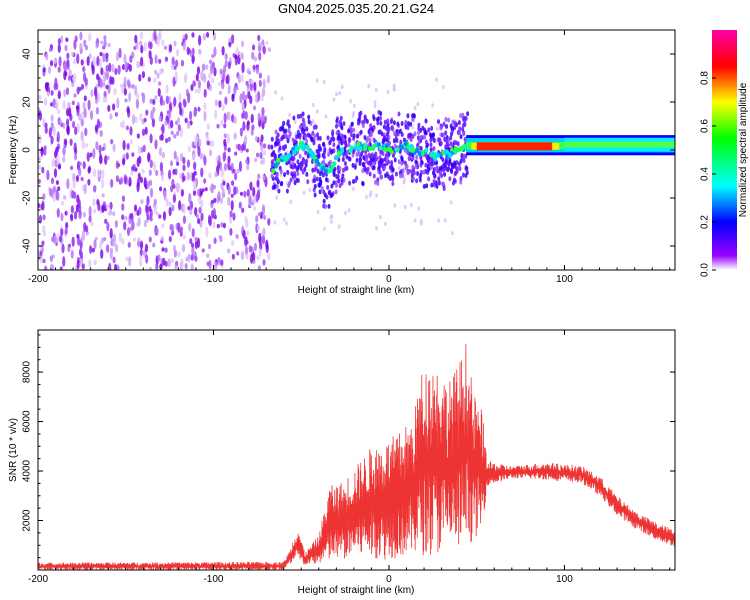 The height and width of the screenshot is (600, 750). What do you see at coordinates (705, 222) in the screenshot?
I see `colorbar-tick-label: 0.2` at bounding box center [705, 222].